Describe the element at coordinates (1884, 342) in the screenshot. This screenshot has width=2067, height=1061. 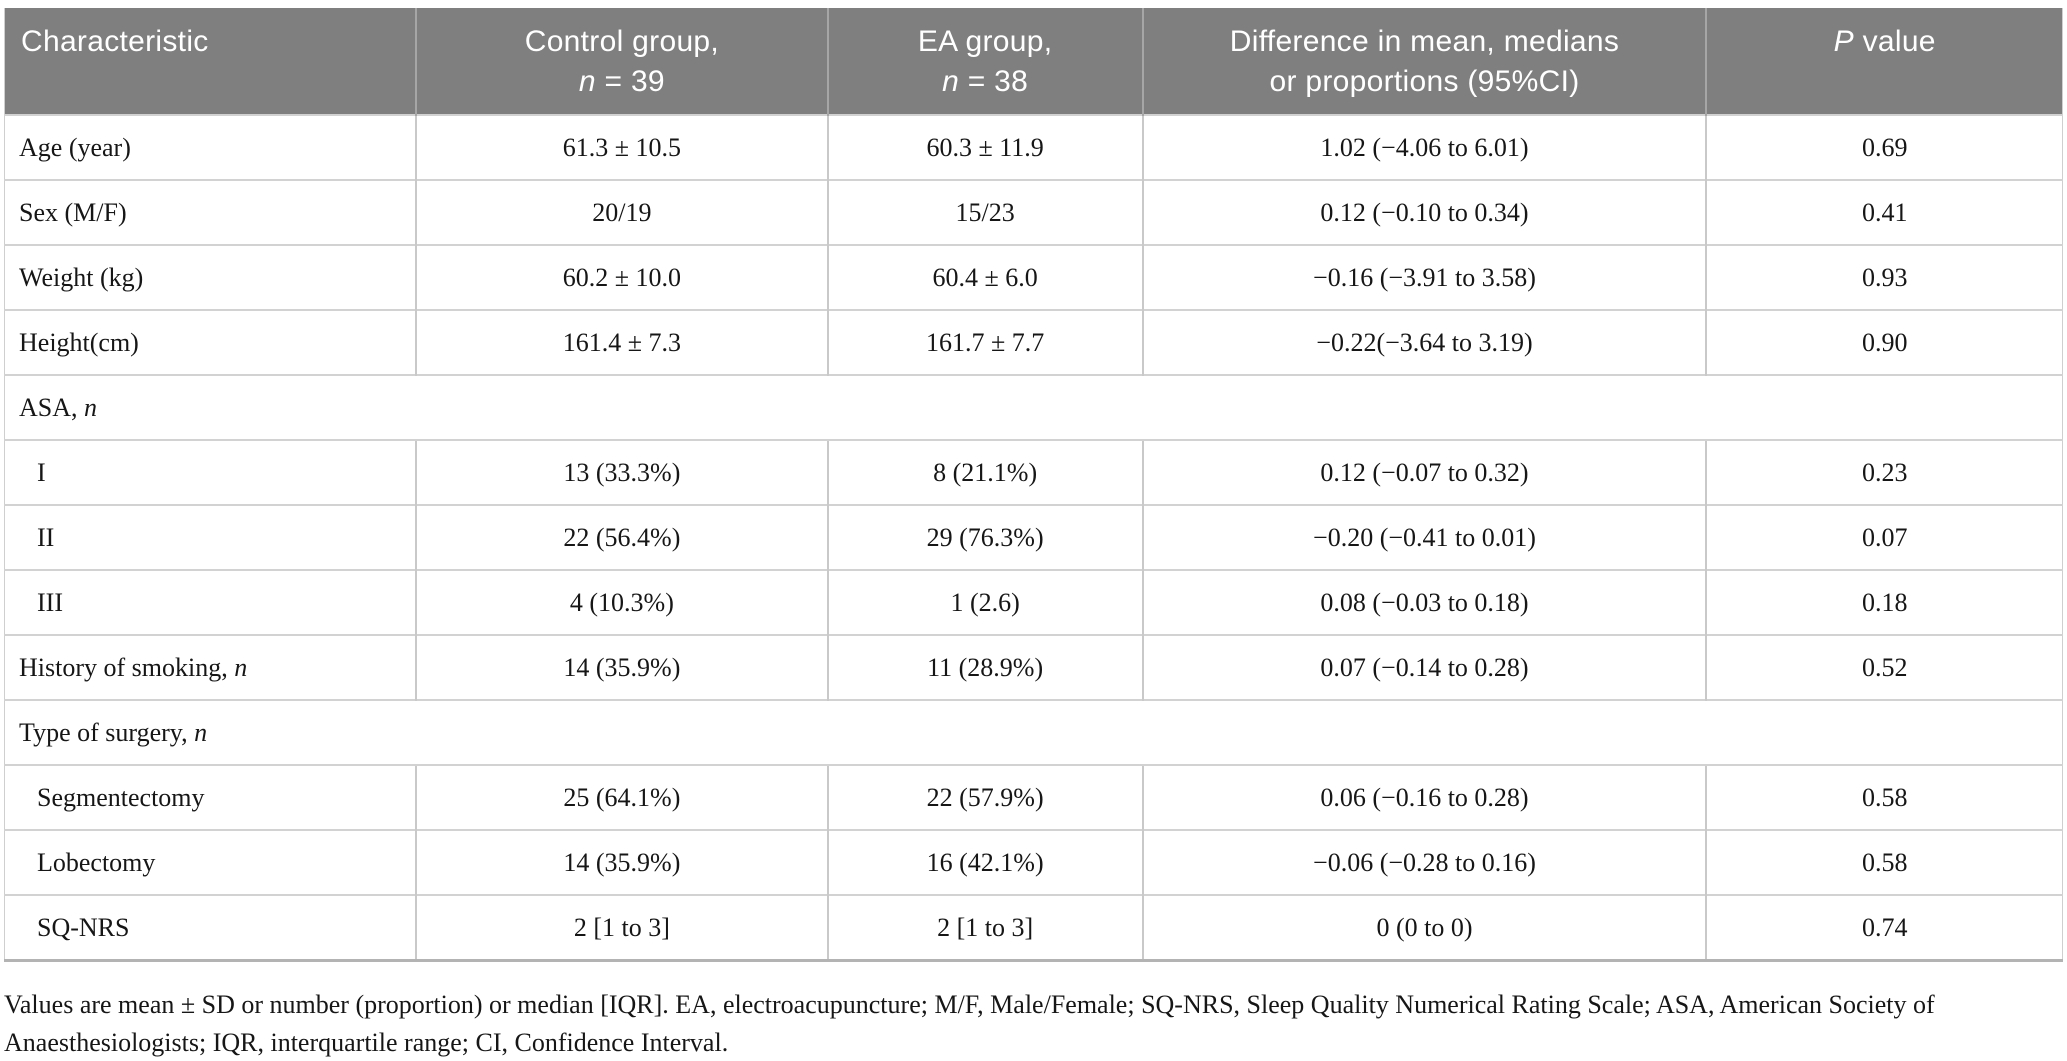
I see `p-value-cell: 0.90` at that location.